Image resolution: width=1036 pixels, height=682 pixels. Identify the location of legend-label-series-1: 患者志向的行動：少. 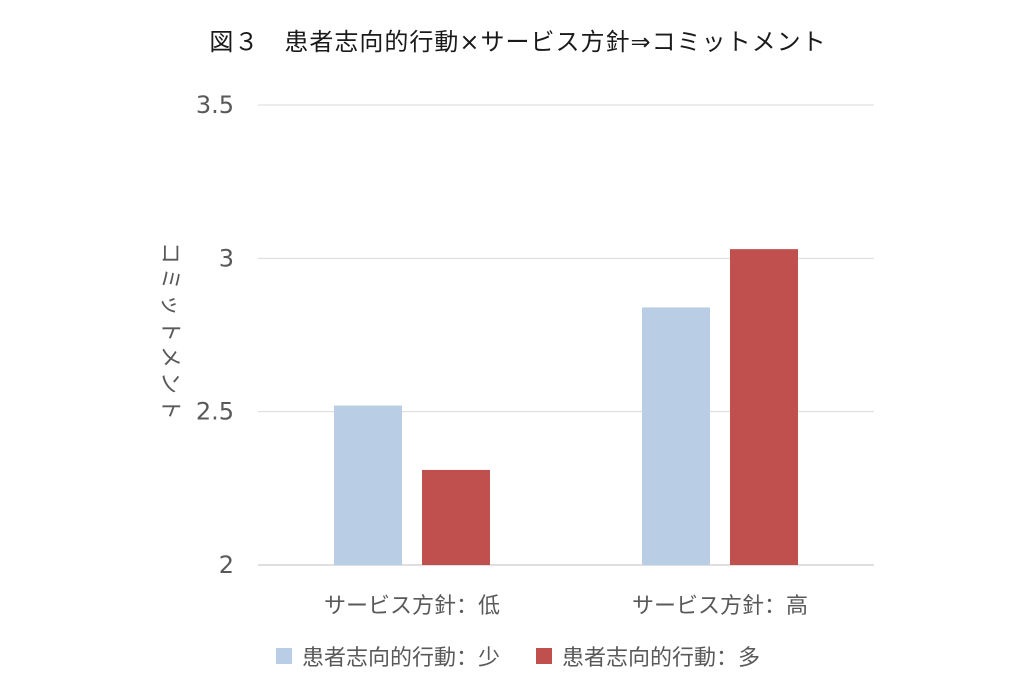
(400, 658).